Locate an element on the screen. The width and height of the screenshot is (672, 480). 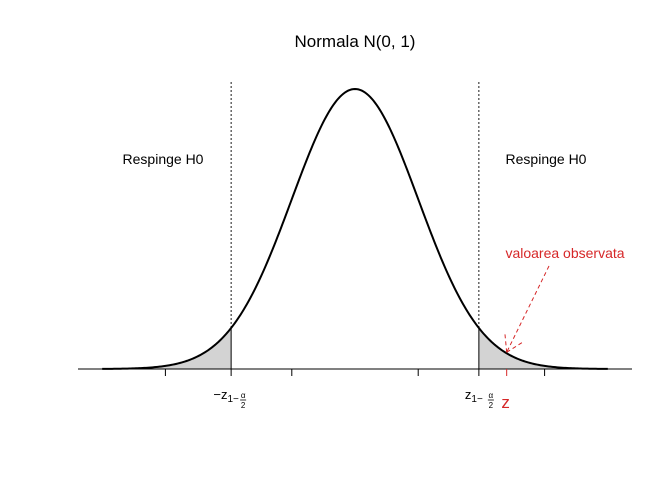
tick-label-neg-critical-two: 2 is located at coordinates (243, 405).